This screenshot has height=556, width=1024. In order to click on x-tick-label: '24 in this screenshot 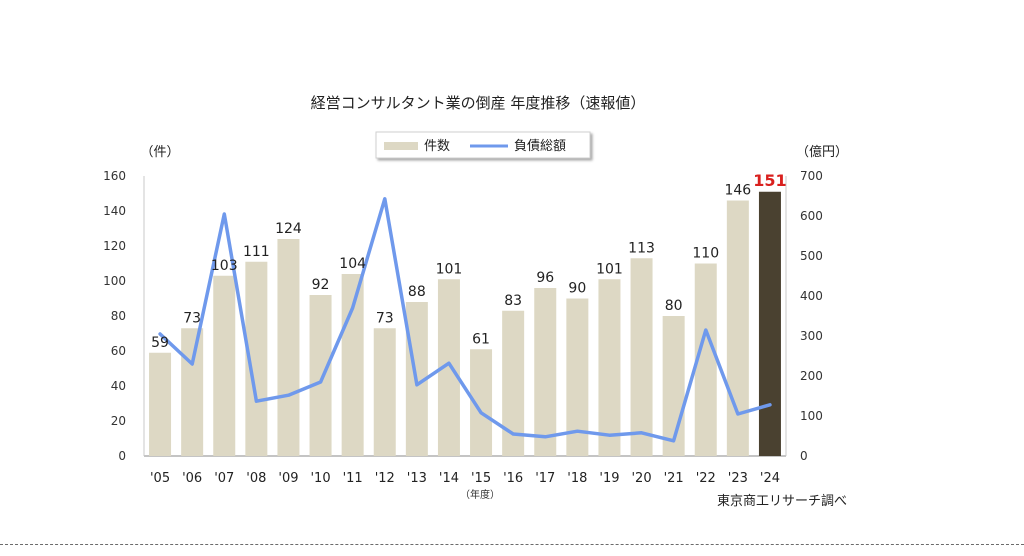, I will do `click(770, 478)`.